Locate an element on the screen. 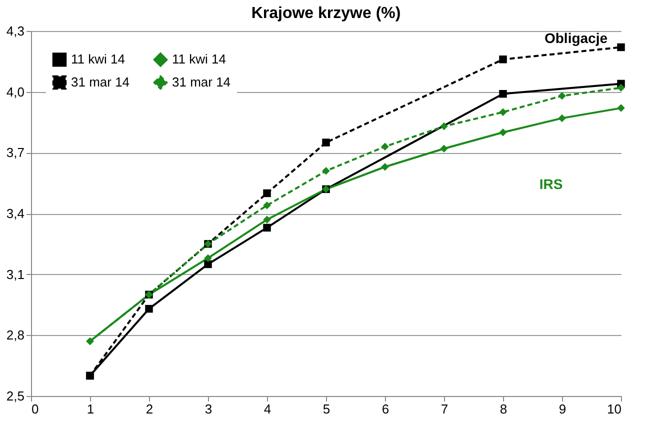  x-tick-label: 3 is located at coordinates (208, 409).